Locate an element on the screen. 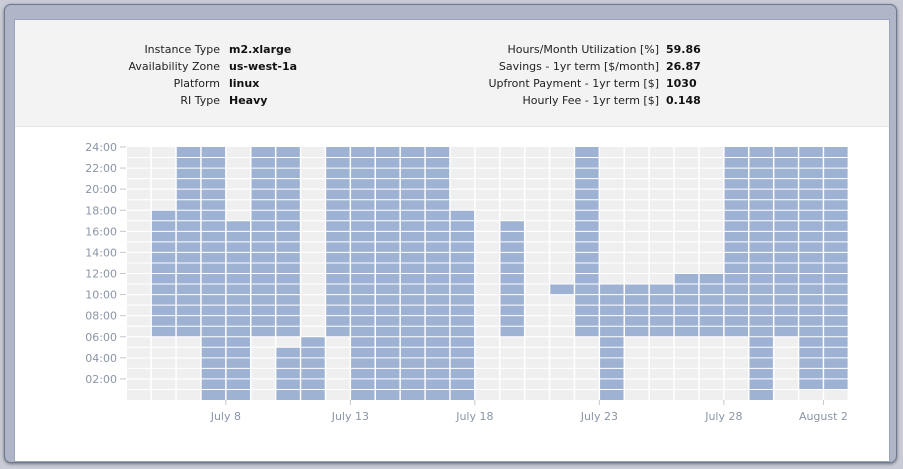 This screenshot has height=469, width=903. detail-value: 1030 is located at coordinates (681, 83).